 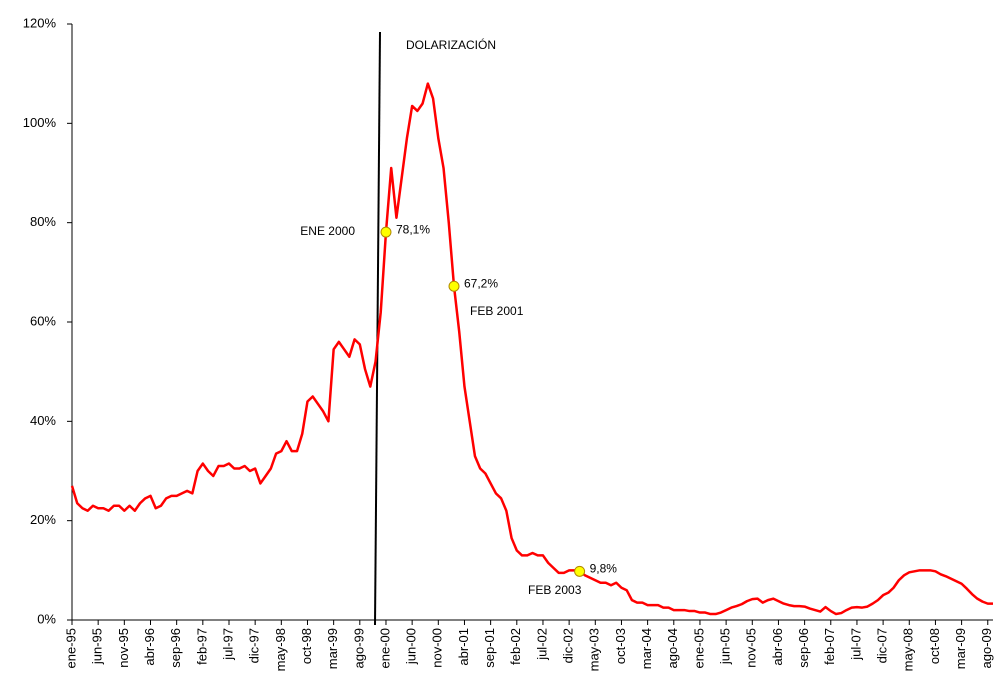 What do you see at coordinates (43, 221) in the screenshot?
I see `y-tick-label: 80%` at bounding box center [43, 221].